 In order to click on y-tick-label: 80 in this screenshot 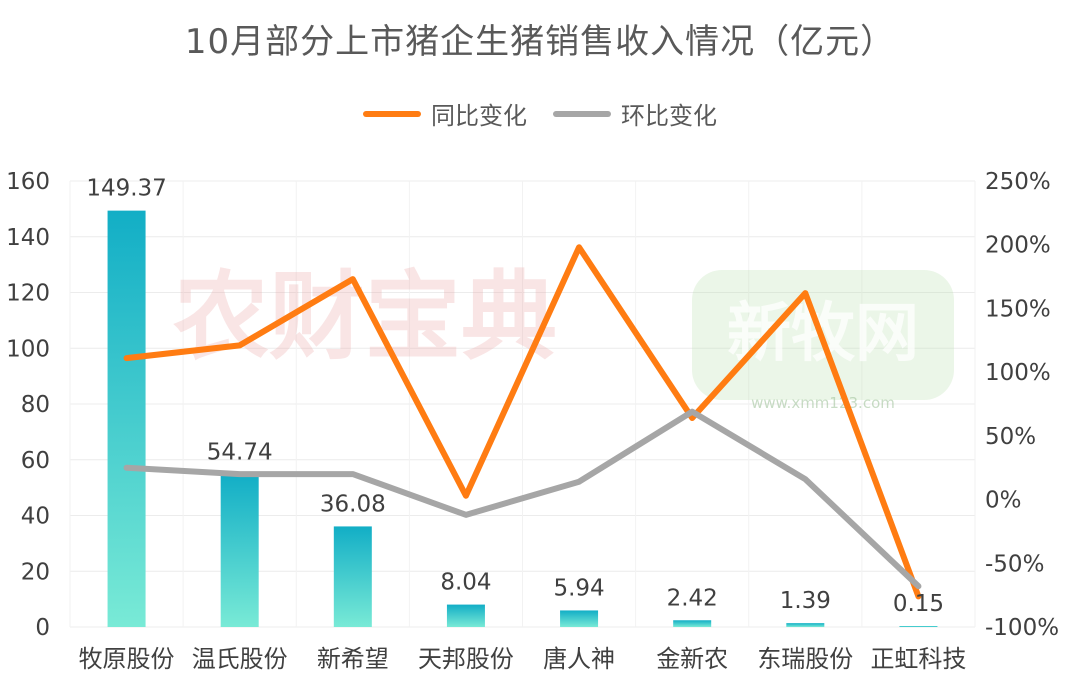, I will do `click(35, 405)`.